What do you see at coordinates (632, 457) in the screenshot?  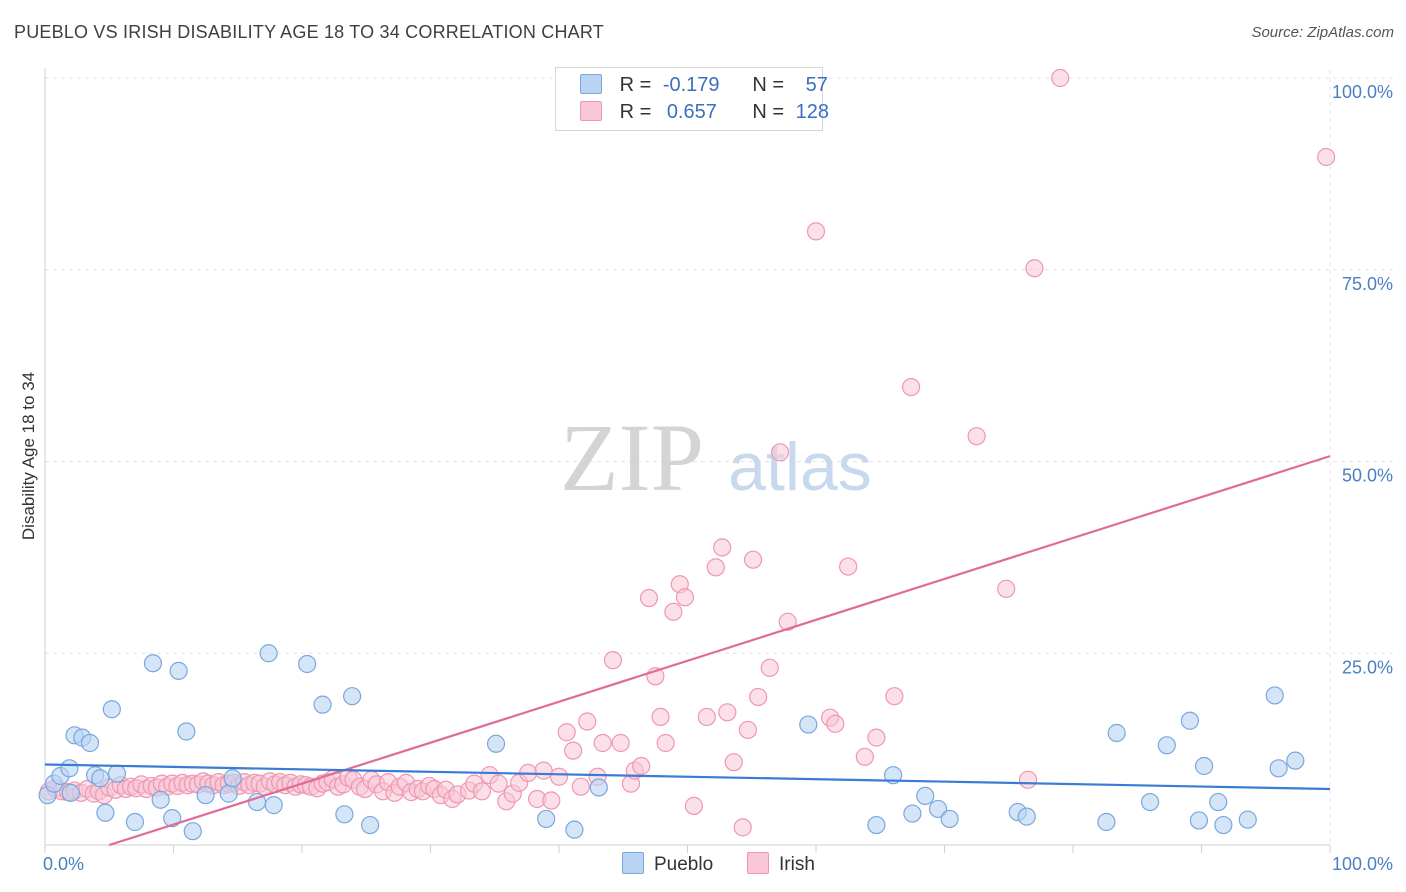 I see `watermark-zip: ZIP` at bounding box center [632, 457].